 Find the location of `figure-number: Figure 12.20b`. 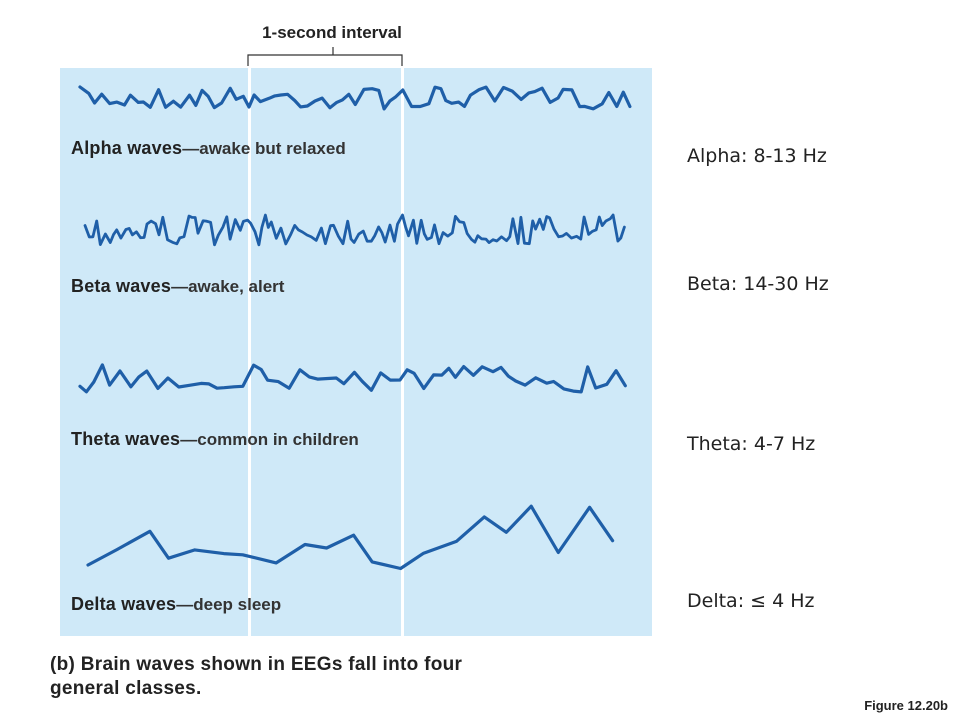

figure-number: Figure 12.20b is located at coordinates (906, 705).